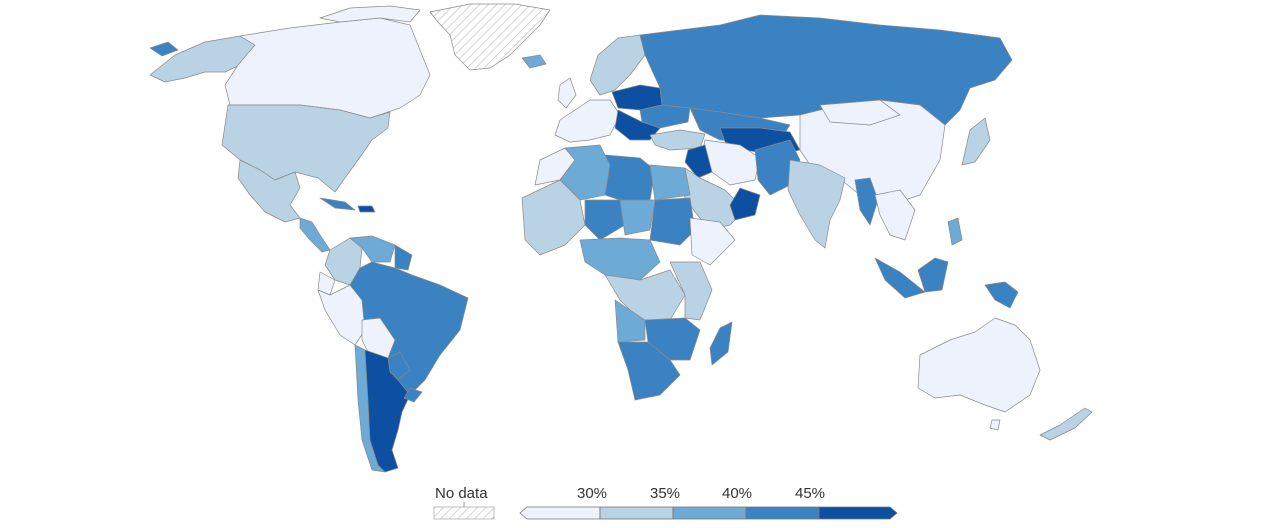  Describe the element at coordinates (630, 321) in the screenshot. I see `region-angola` at that location.